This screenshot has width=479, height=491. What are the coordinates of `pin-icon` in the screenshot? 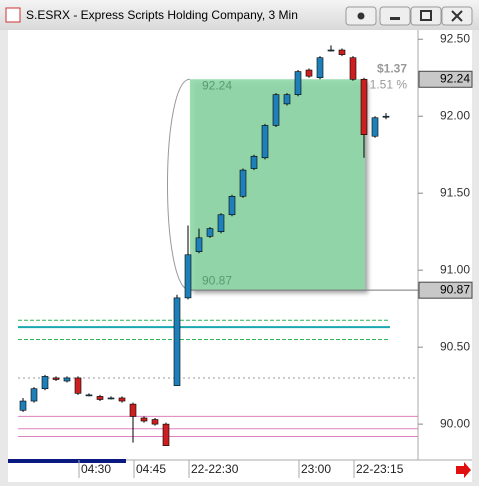 It's located at (361, 16).